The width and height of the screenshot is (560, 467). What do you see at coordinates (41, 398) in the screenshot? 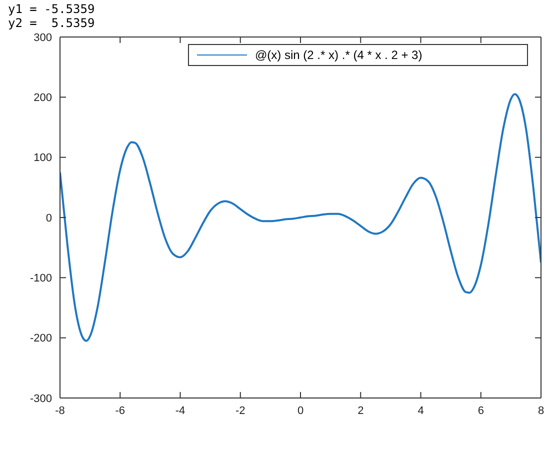
I see `y-tick-label: -300` at bounding box center [41, 398].